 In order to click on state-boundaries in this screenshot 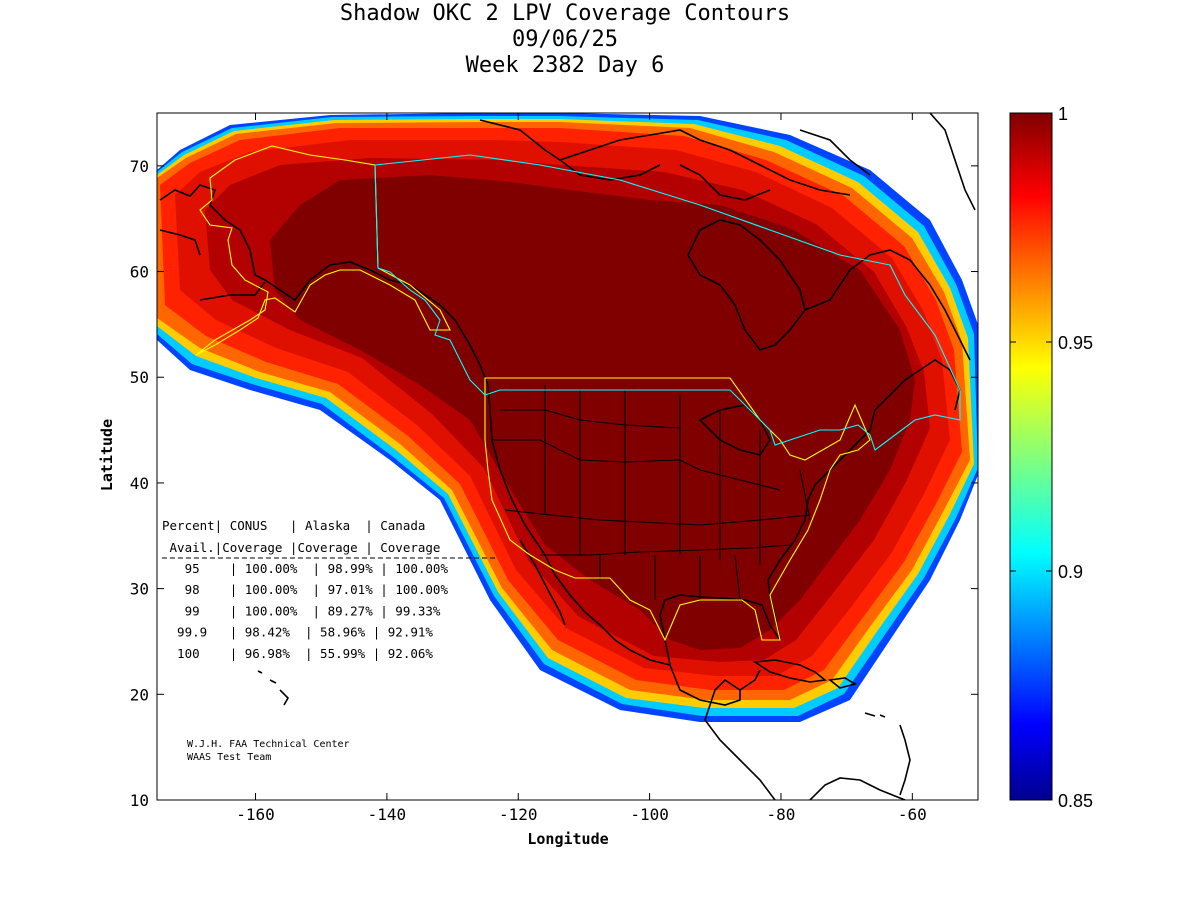, I will do `click(651, 493)`.